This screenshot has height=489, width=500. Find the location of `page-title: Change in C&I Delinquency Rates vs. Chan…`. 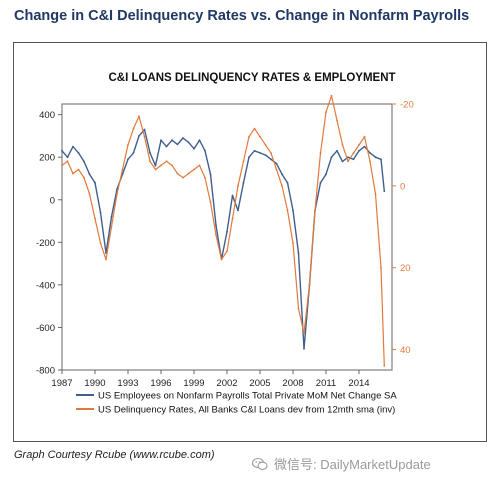

page-title: Change in C&I Delinquency Rates vs. Chan… is located at coordinates (242, 16).